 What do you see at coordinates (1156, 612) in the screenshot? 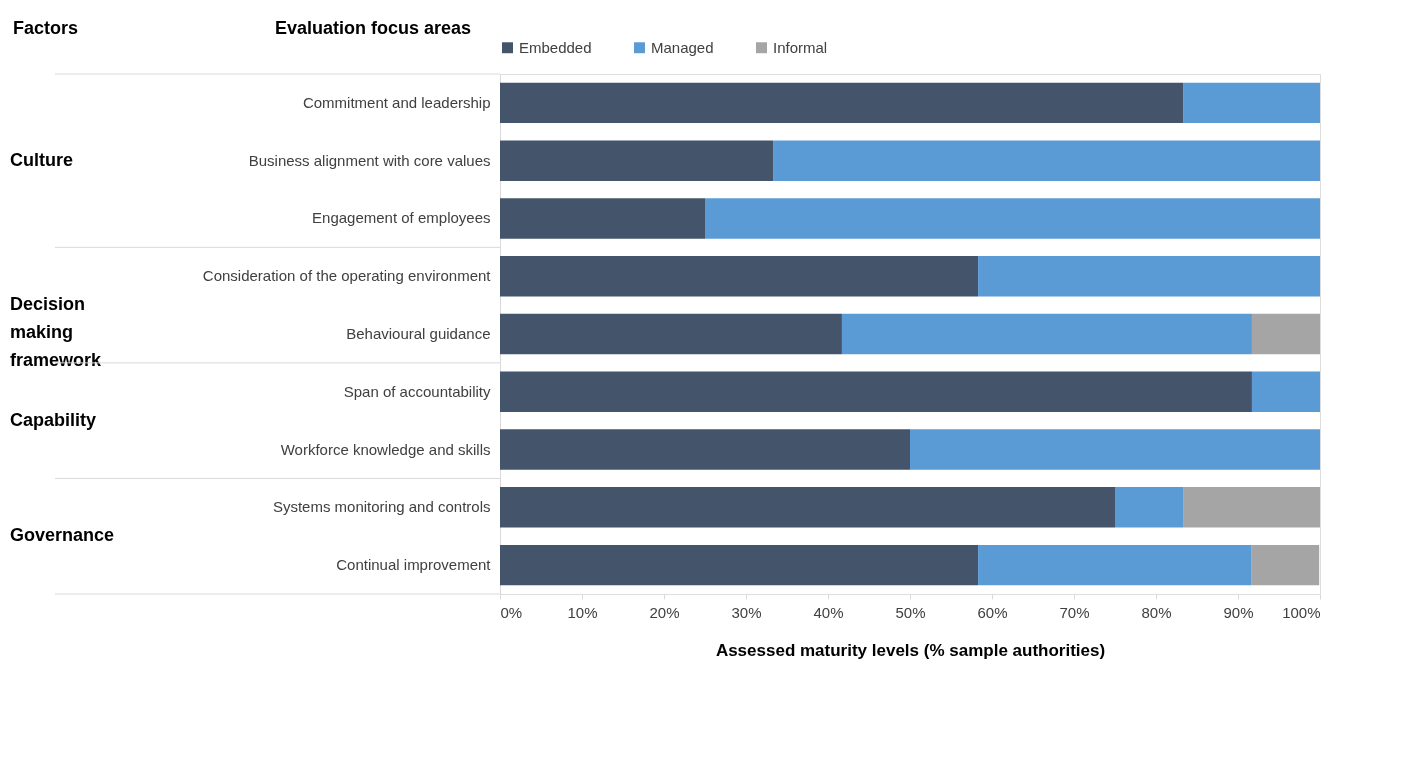
I see `x-tick-label: 80%` at bounding box center [1156, 612].